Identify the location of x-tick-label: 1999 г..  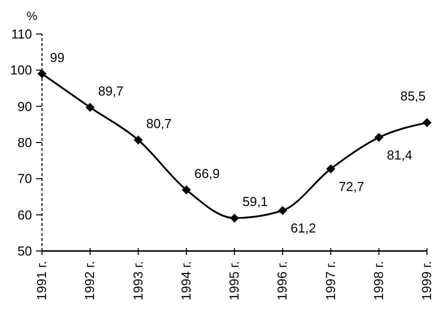
(426, 280).